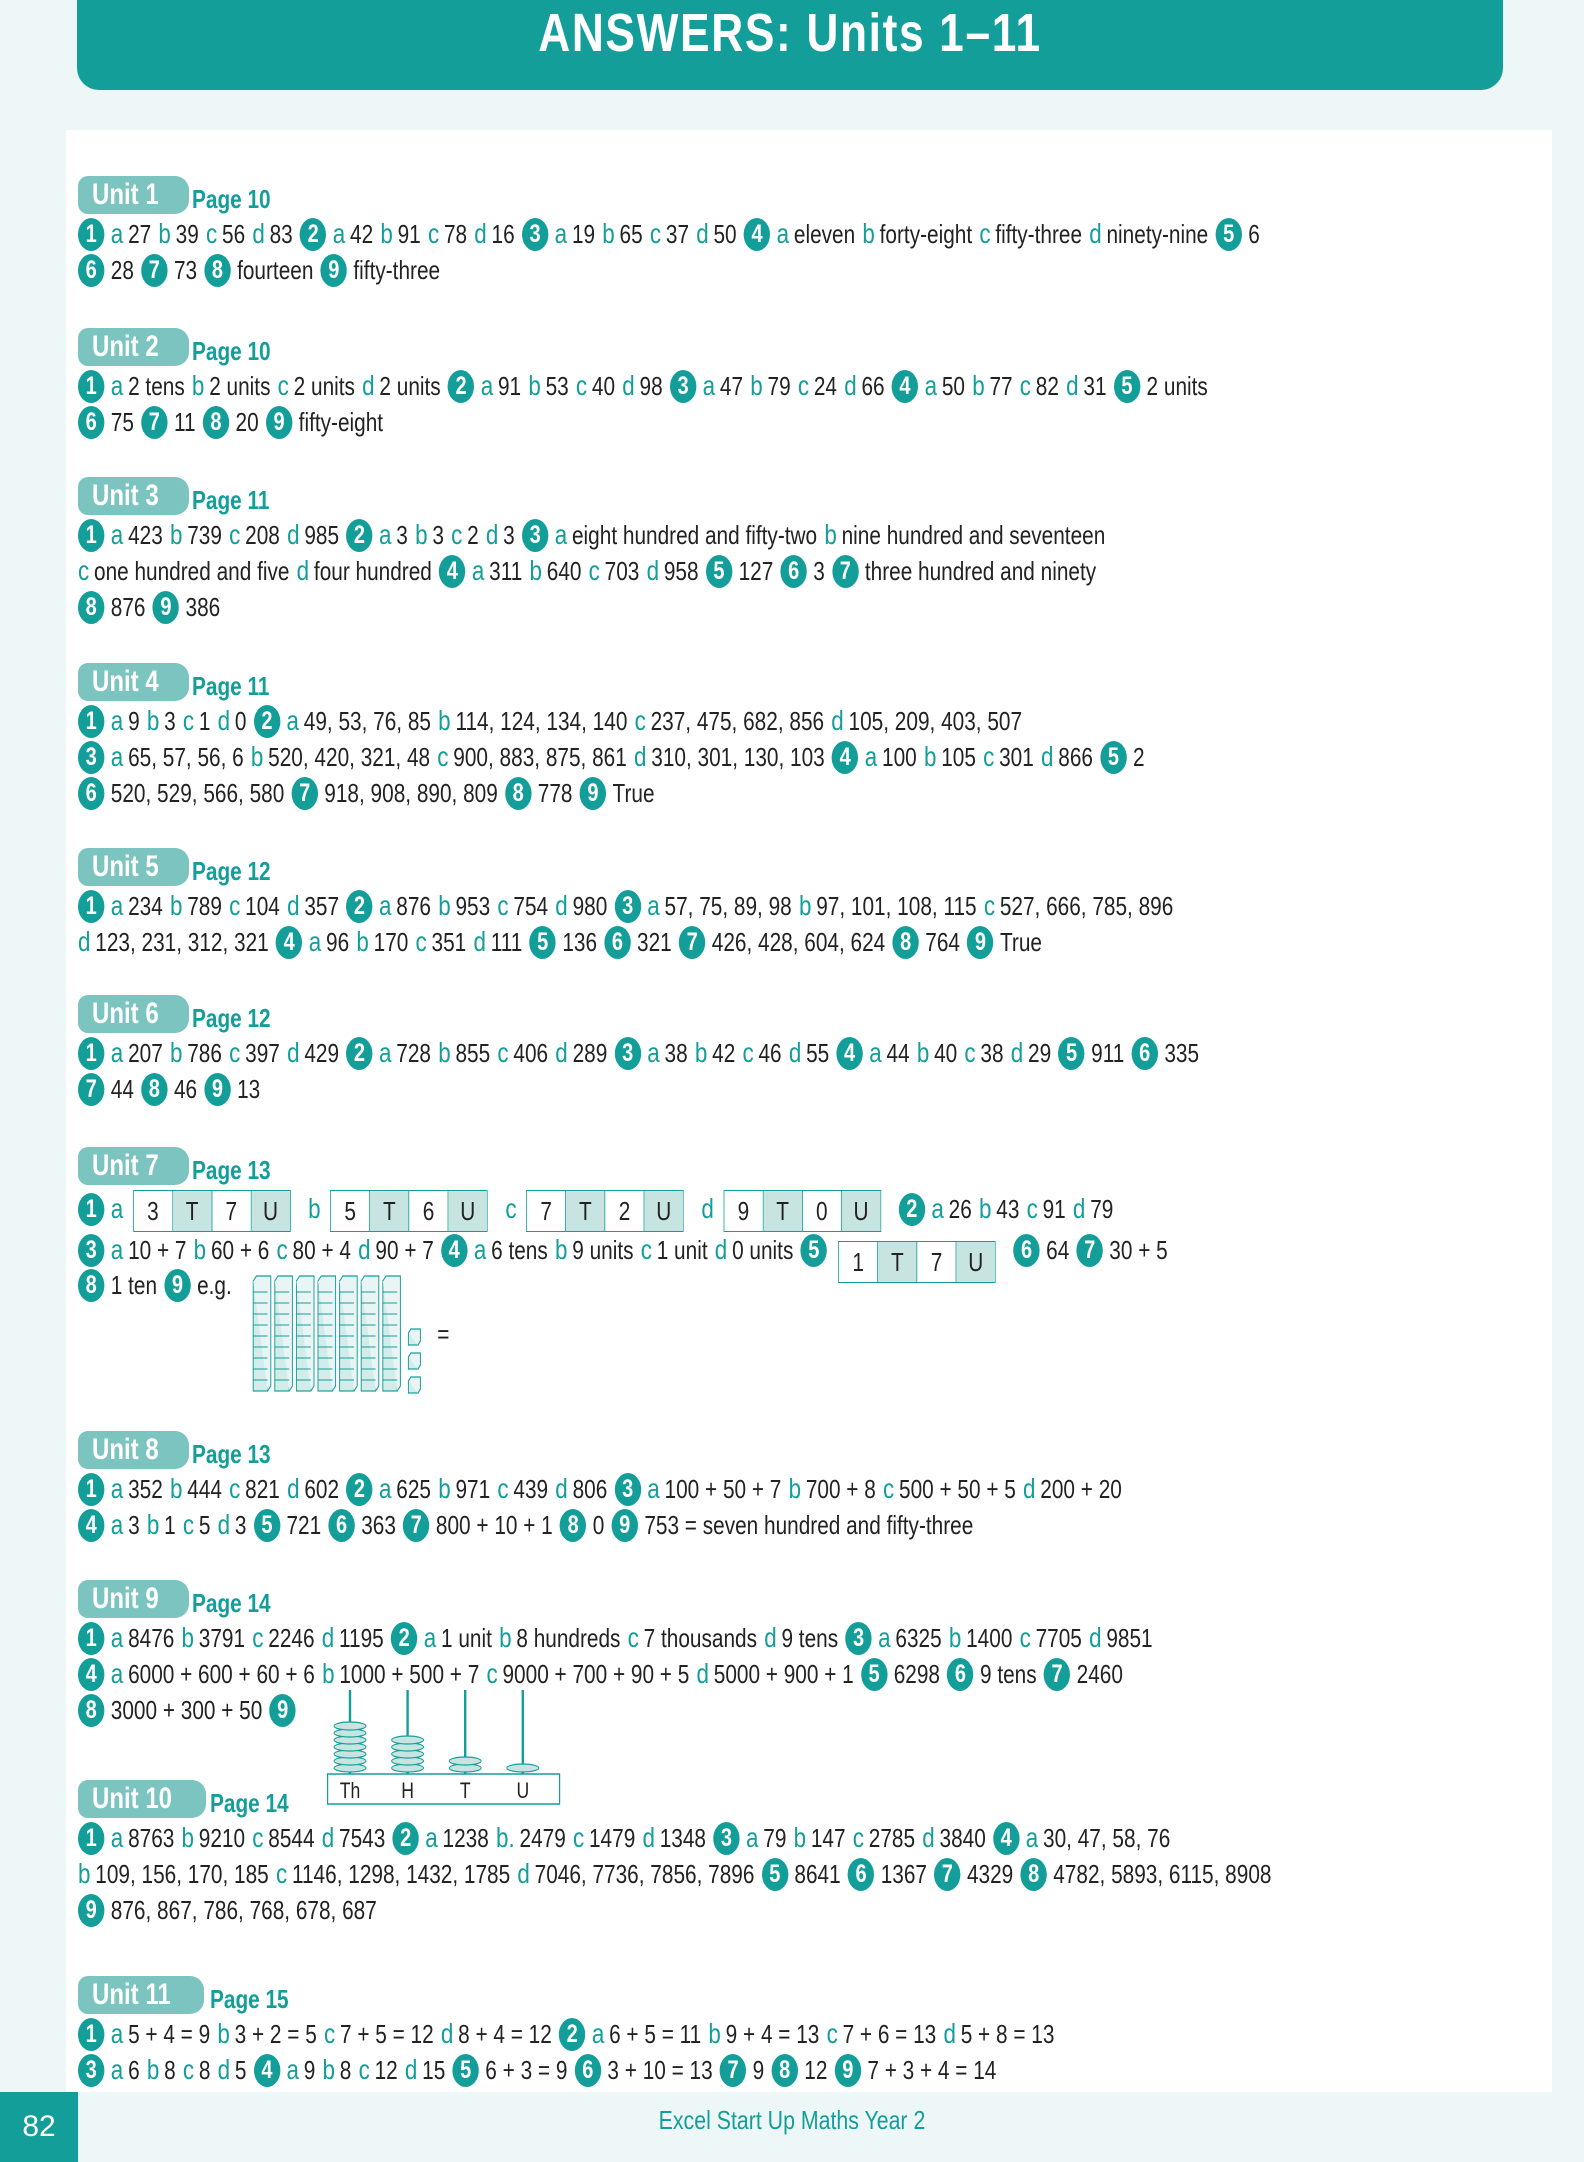 Image resolution: width=1584 pixels, height=2162 pixels. What do you see at coordinates (1177, 386) in the screenshot?
I see `answer-text: 2 units` at bounding box center [1177, 386].